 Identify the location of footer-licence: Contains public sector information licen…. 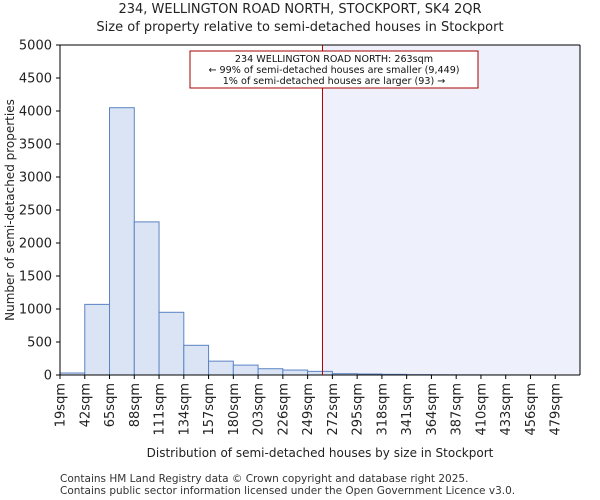
(288, 491).